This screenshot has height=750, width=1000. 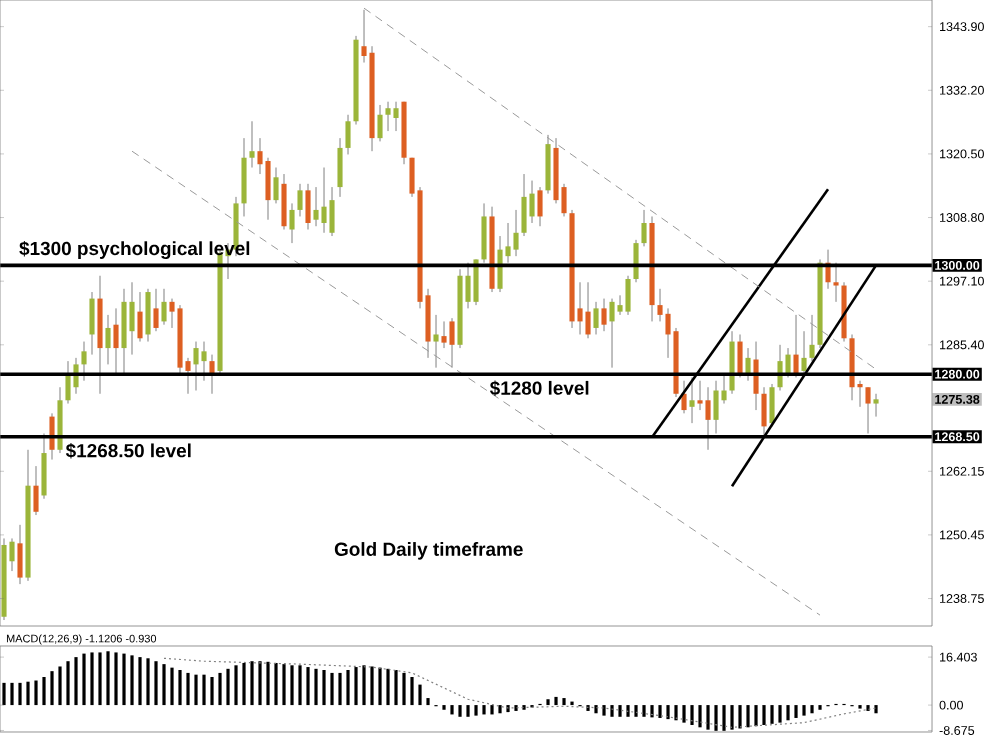 I want to click on annotation: Gold Daily timeframe, so click(x=428, y=551).